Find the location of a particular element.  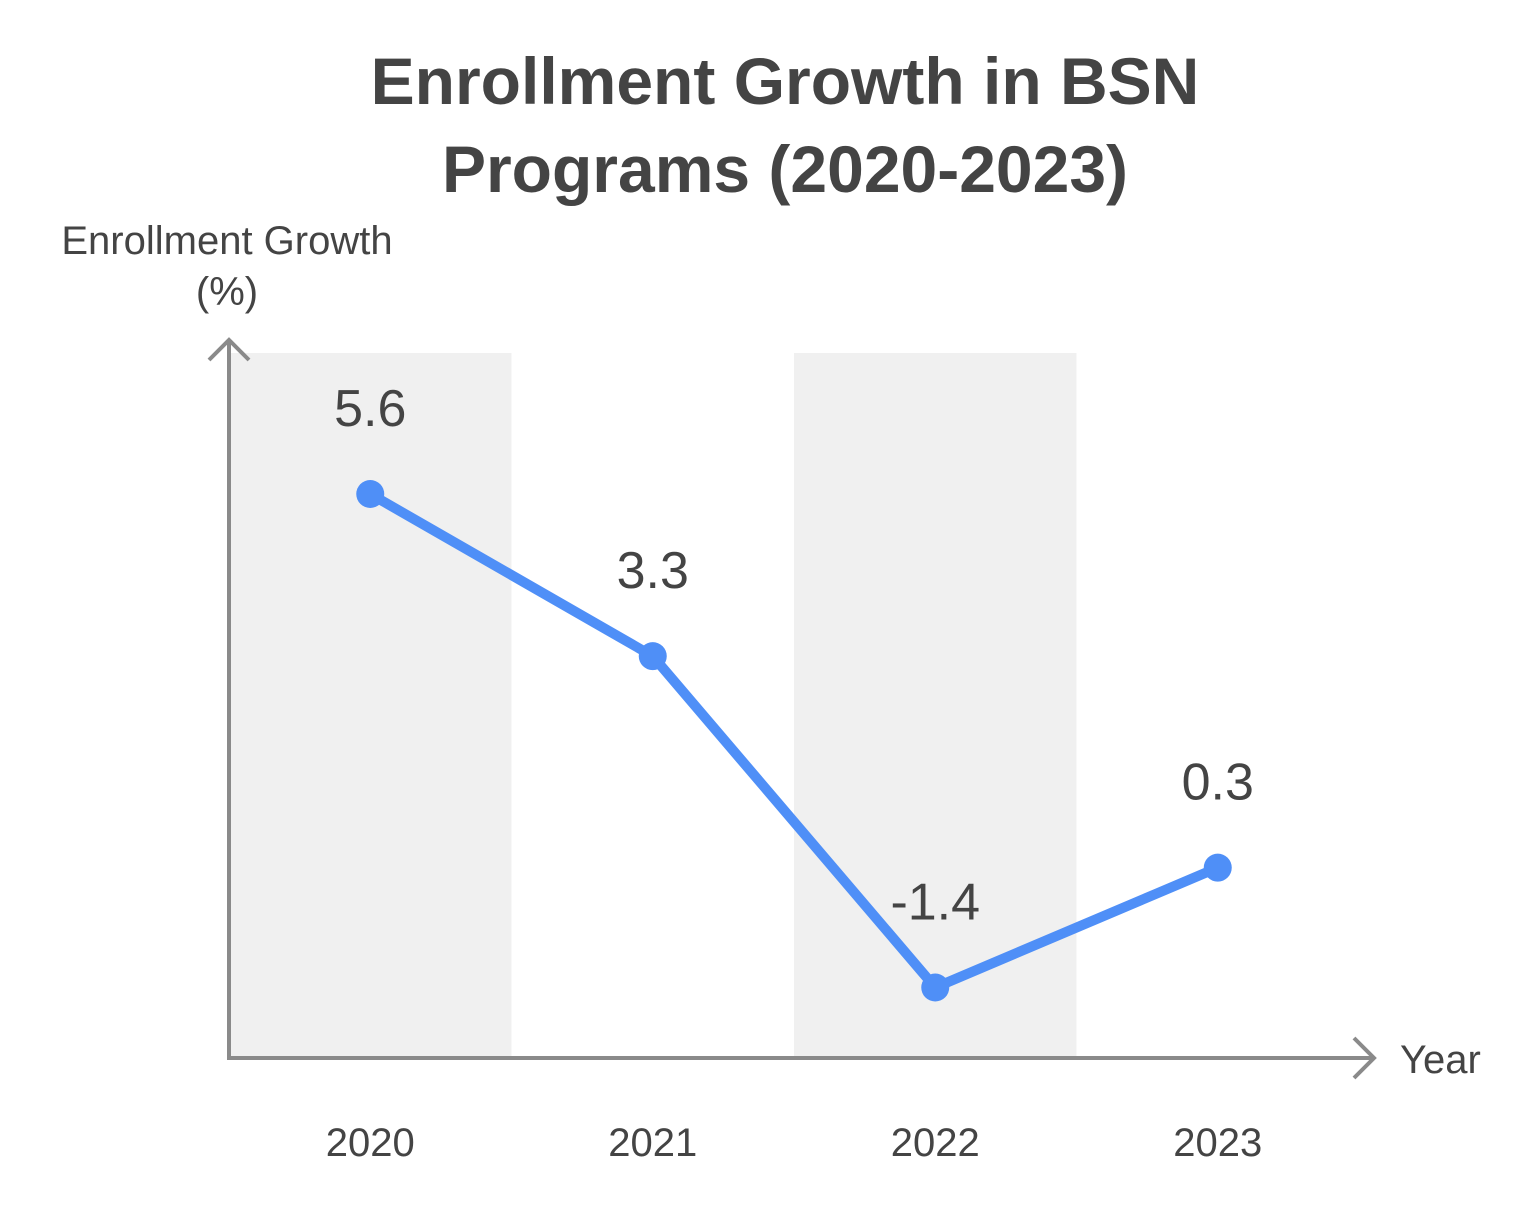

y-axis-arrow-icon is located at coordinates (229, 349).